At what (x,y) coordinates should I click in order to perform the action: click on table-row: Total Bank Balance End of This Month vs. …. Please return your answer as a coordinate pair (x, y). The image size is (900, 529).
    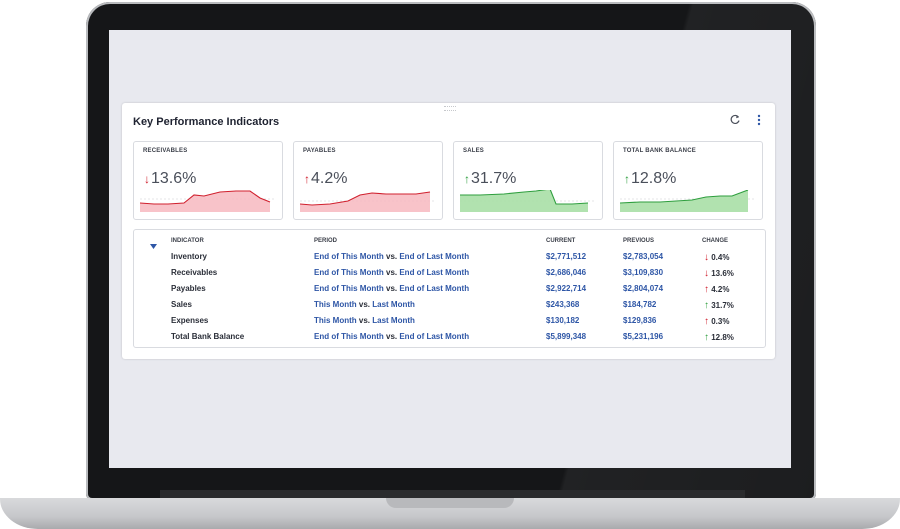
    Looking at the image, I should click on (449, 340).